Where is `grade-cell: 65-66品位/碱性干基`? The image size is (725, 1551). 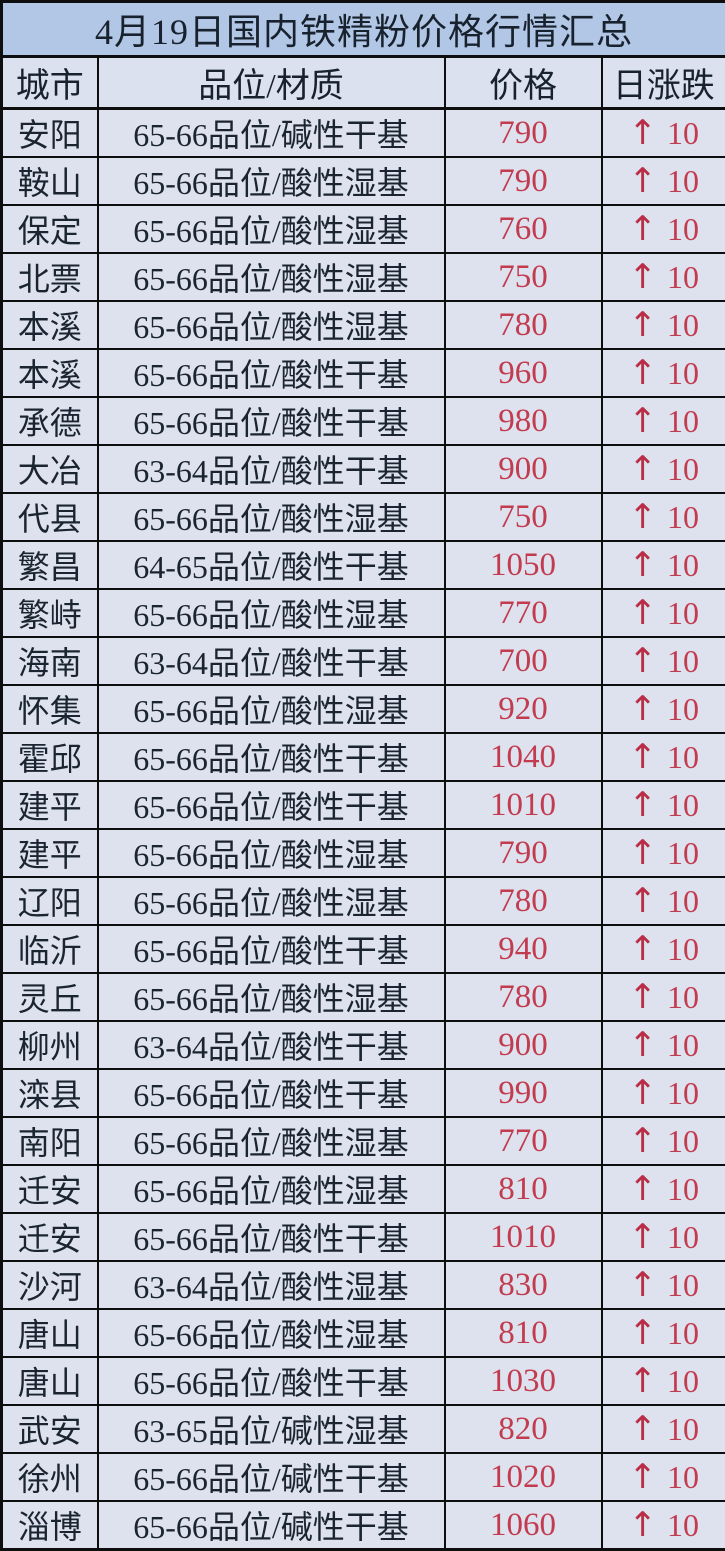
grade-cell: 65-66品位/碱性干基 is located at coordinates (271, 1477).